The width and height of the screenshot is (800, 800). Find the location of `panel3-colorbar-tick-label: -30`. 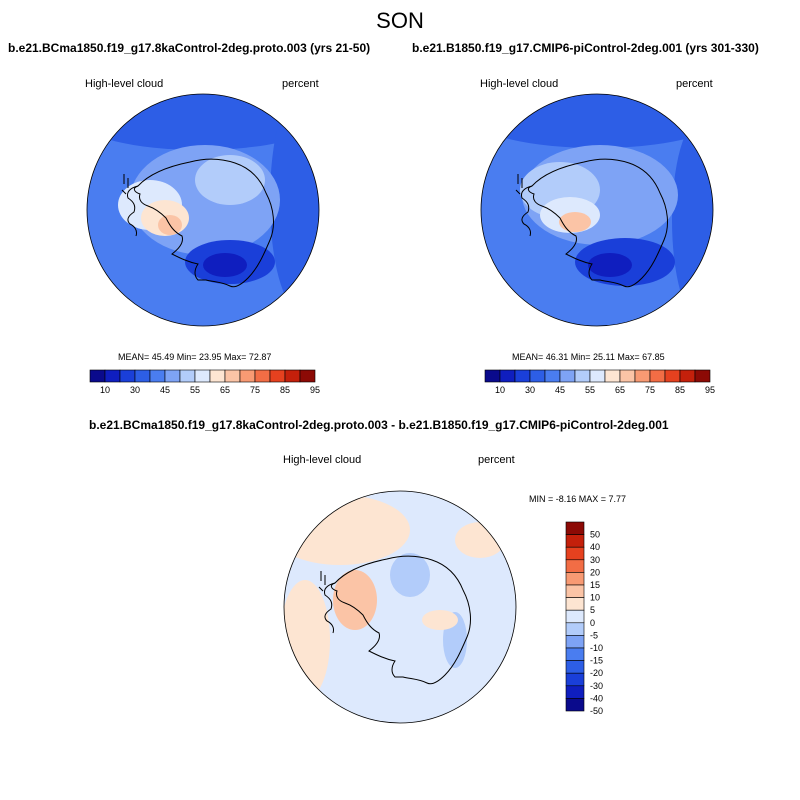

panel3-colorbar-tick-label: -30 is located at coordinates (596, 686).